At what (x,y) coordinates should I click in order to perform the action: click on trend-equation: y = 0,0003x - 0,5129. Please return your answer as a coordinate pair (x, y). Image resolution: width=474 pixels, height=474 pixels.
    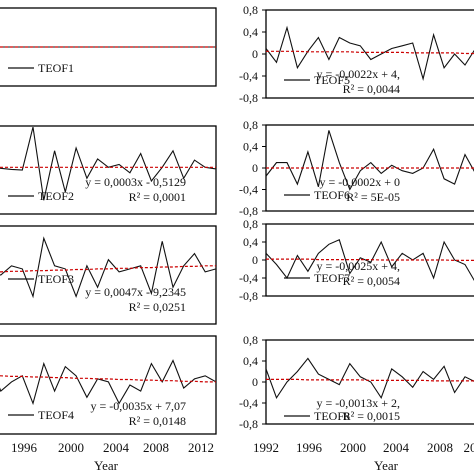
    Looking at the image, I should click on (135, 182).